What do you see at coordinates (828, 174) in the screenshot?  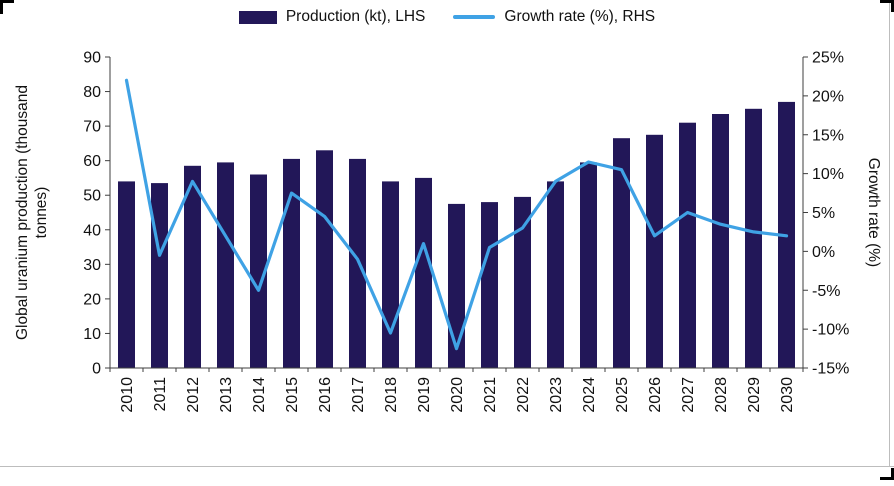 I see `right-tick-label: 10%` at bounding box center [828, 174].